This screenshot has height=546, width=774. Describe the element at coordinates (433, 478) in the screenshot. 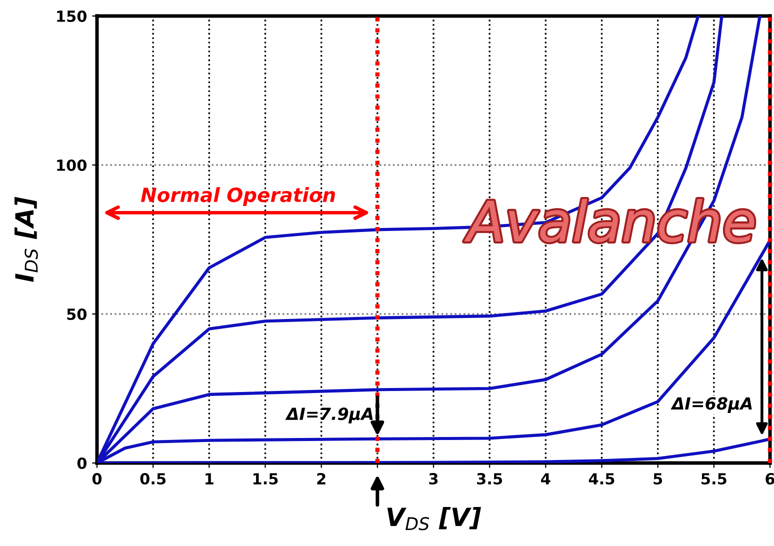

I see `x-tick-label: 3` at that location.